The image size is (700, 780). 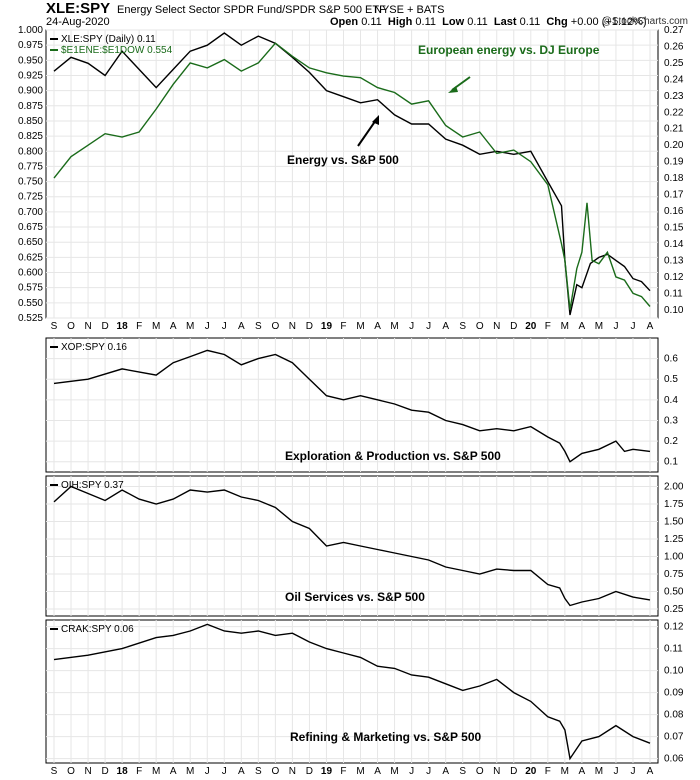 I want to click on y2-tick-label: 0.13, so click(x=674, y=260).